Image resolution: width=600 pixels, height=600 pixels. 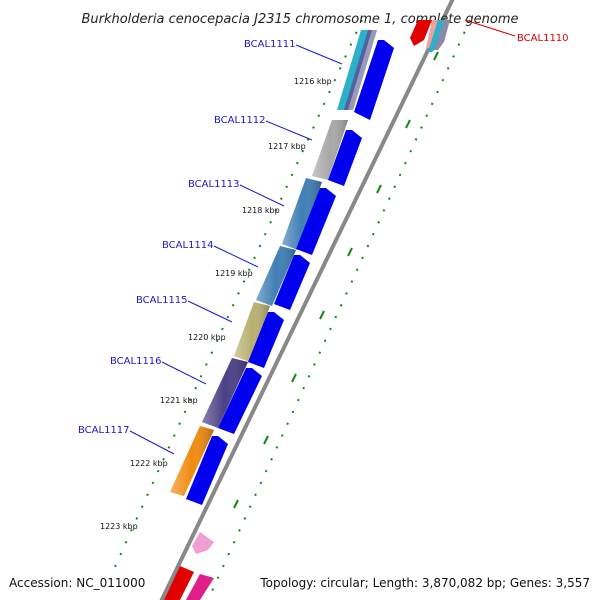 I want to click on strand-arrow-bcal1112, so click(x=345, y=158).